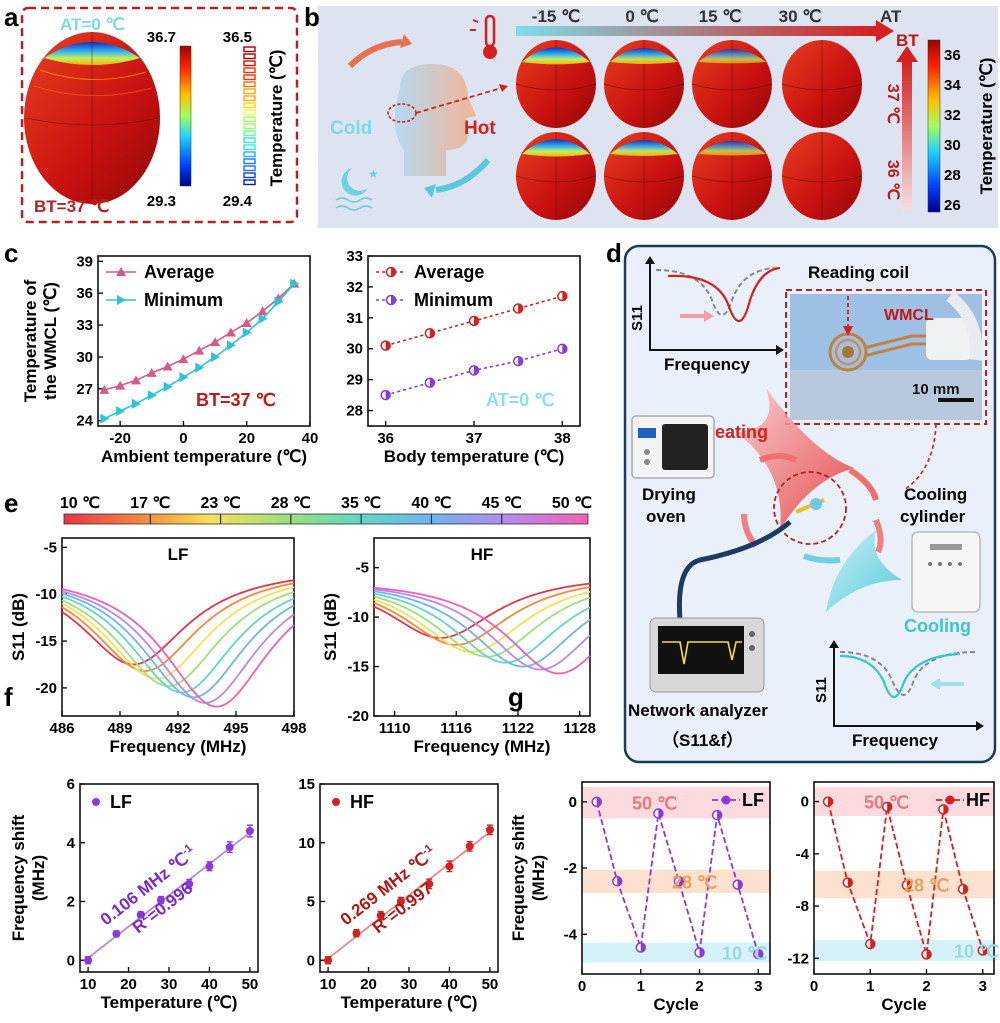  What do you see at coordinates (675, 1004) in the screenshot?
I see `x-axis-label: Cycle` at bounding box center [675, 1004].